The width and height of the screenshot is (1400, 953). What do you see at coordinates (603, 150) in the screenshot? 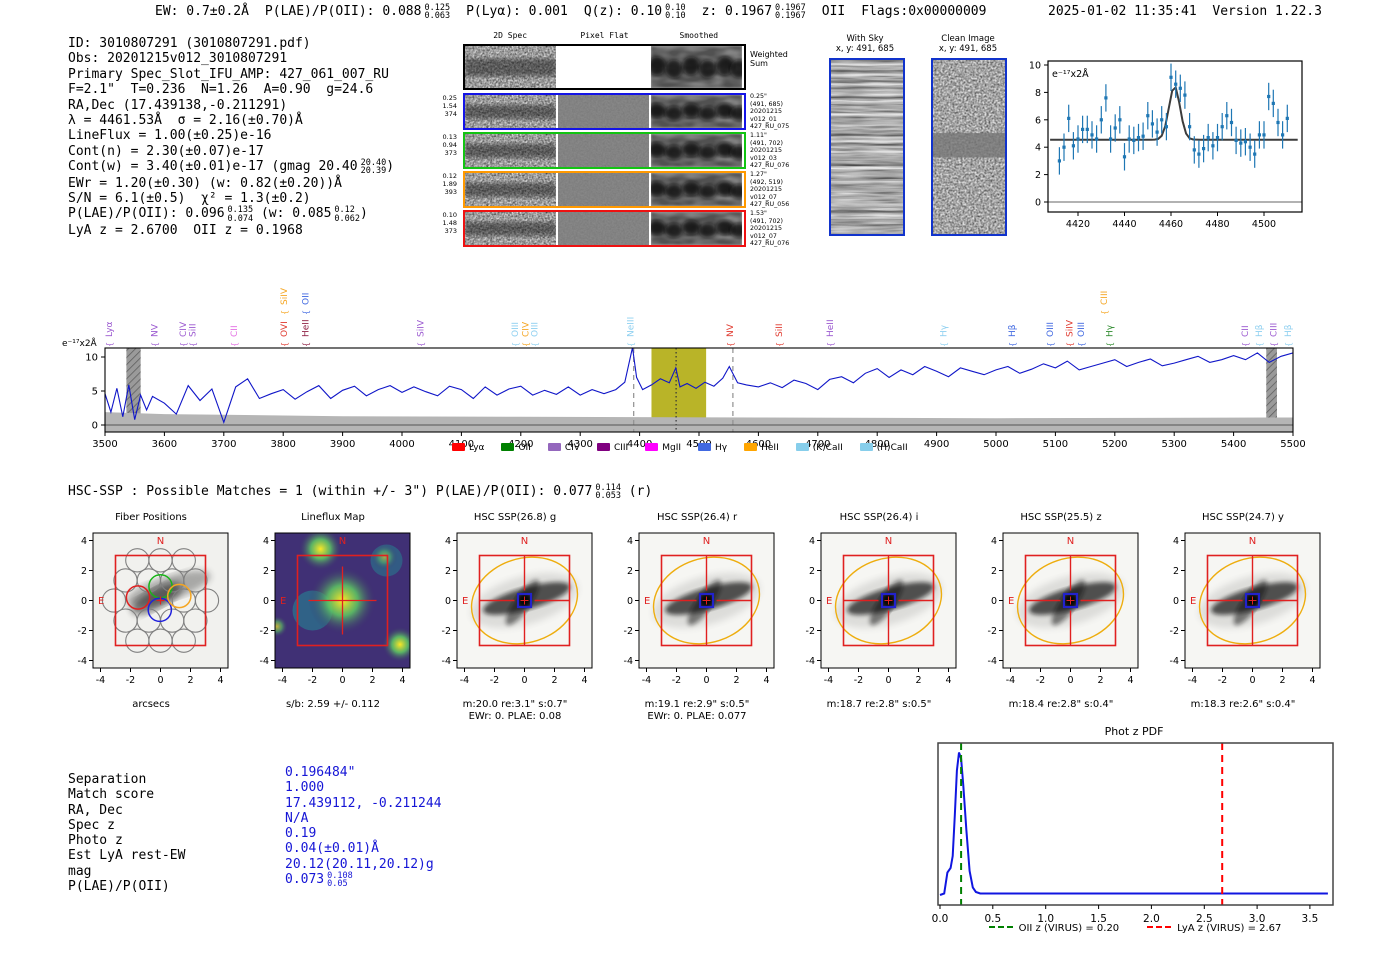
I see `spec2d-cell-flat` at bounding box center [603, 150].